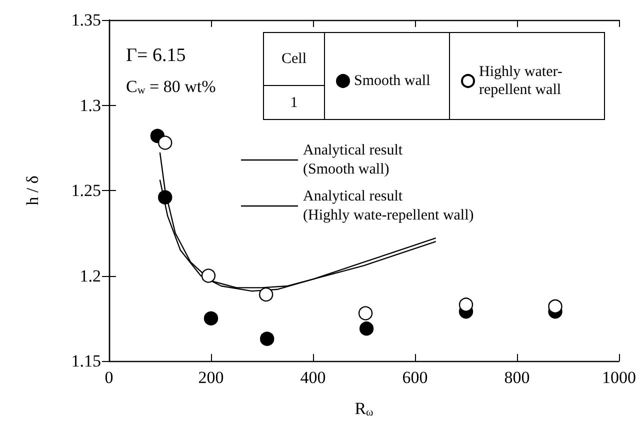  Describe the element at coordinates (392, 81) in the screenshot. I see `legend-label: Smooth wall` at that location.